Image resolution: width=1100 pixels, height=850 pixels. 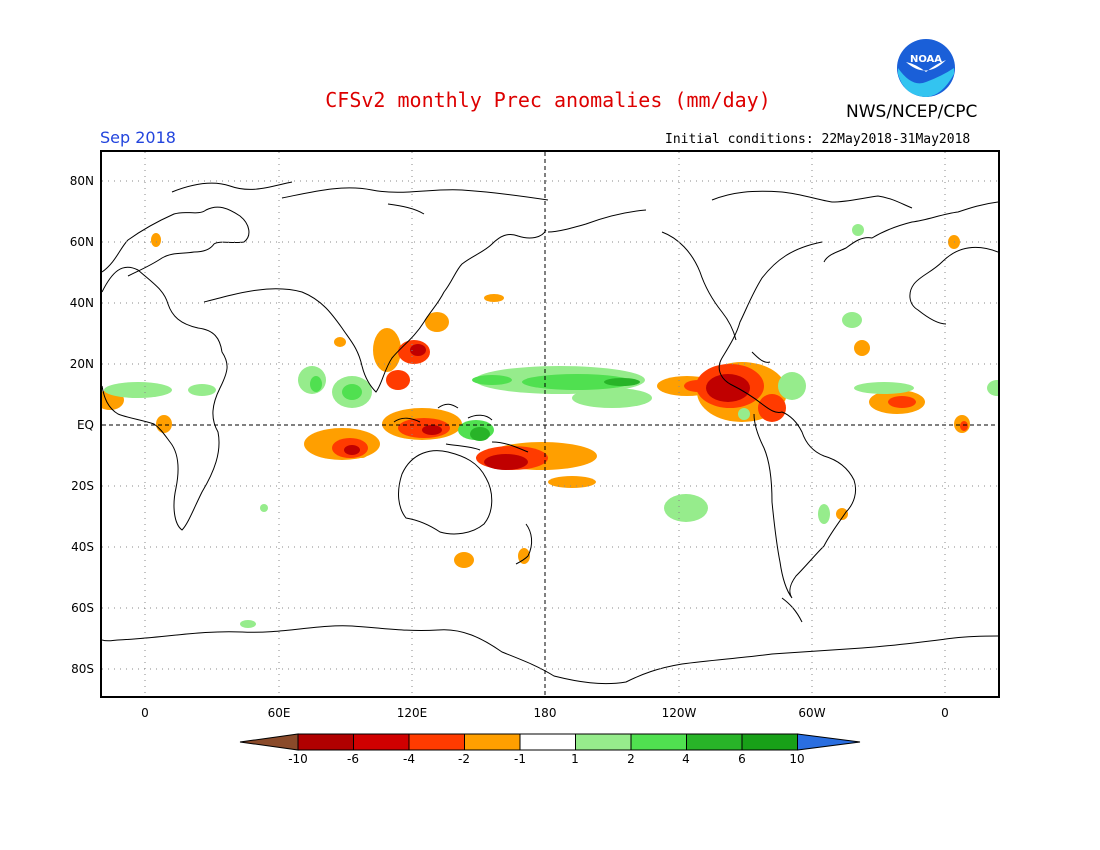 What do you see at coordinates (742, 759) in the screenshot?
I see `colorbar-label-pos6: 6` at bounding box center [742, 759].